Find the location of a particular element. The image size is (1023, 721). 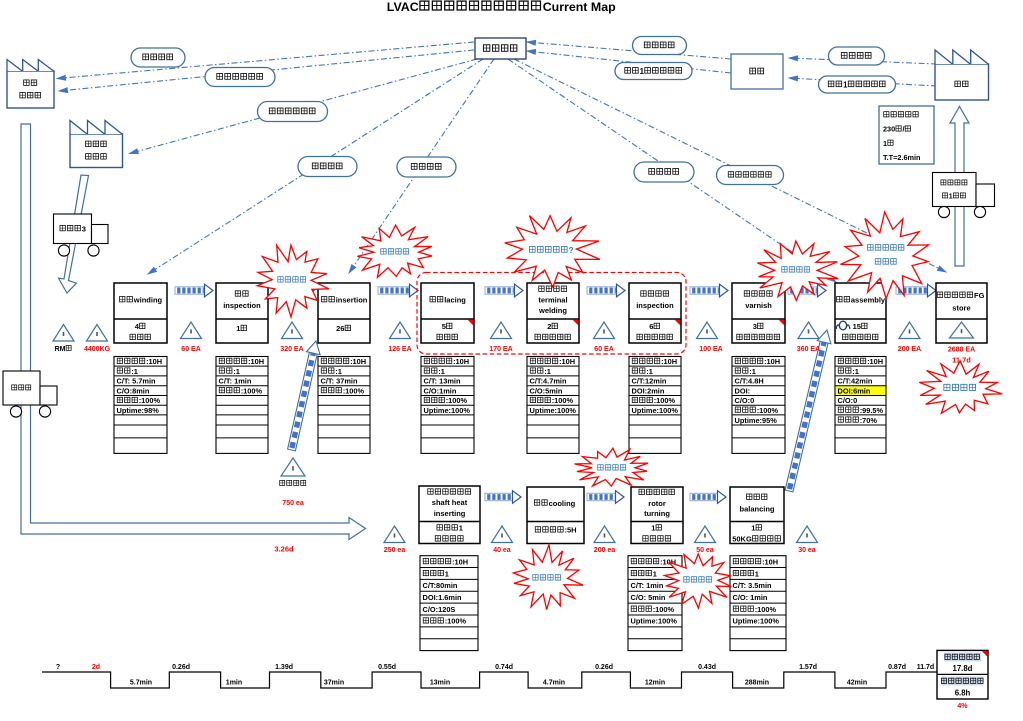

svg-text: 200 ea is located at coordinates (605, 550).